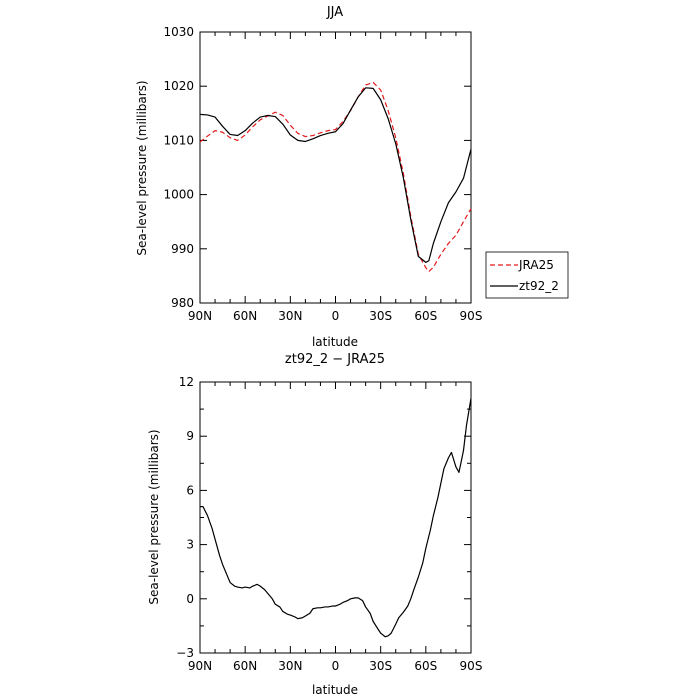 This screenshot has width=700, height=700. I want to click on series-line-difference, so click(336, 518).